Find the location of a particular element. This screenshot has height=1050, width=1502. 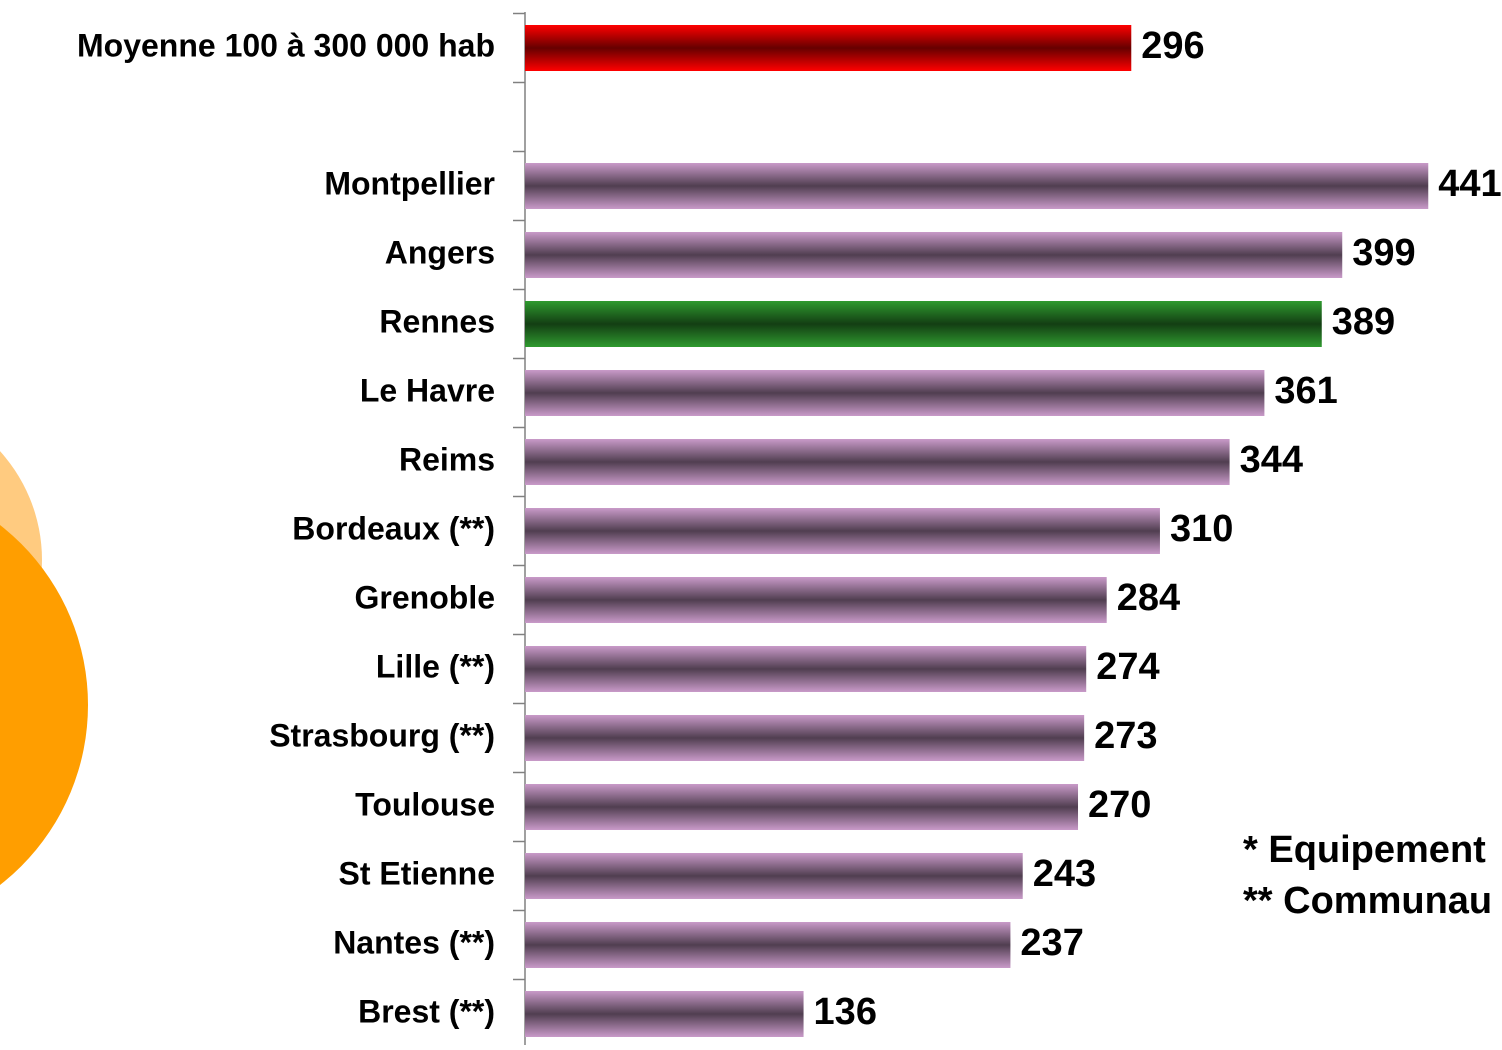

value-label: 296 is located at coordinates (1172, 46).